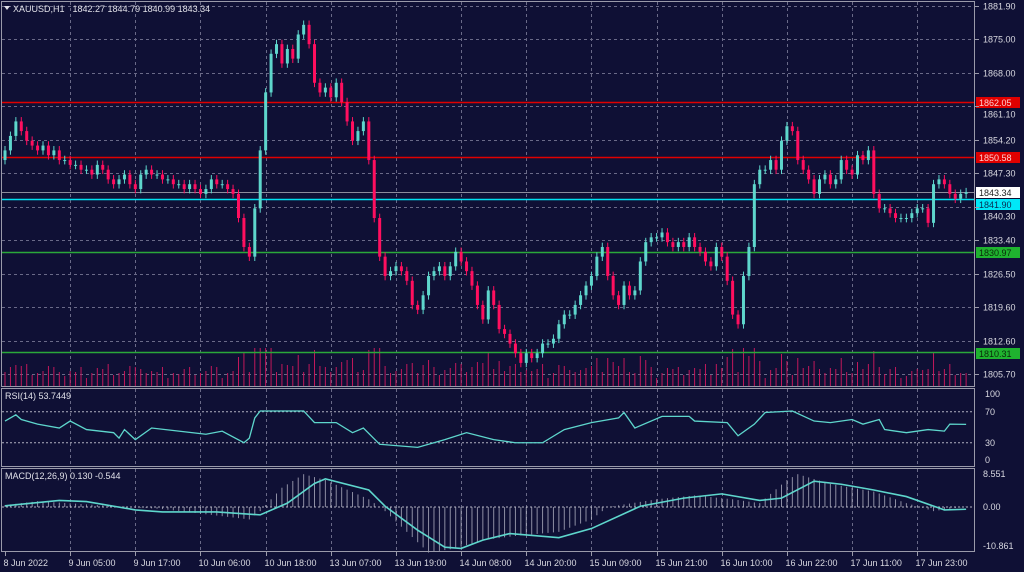  Describe the element at coordinates (7, 8) in the screenshot. I see `triangle-down-icon` at that location.